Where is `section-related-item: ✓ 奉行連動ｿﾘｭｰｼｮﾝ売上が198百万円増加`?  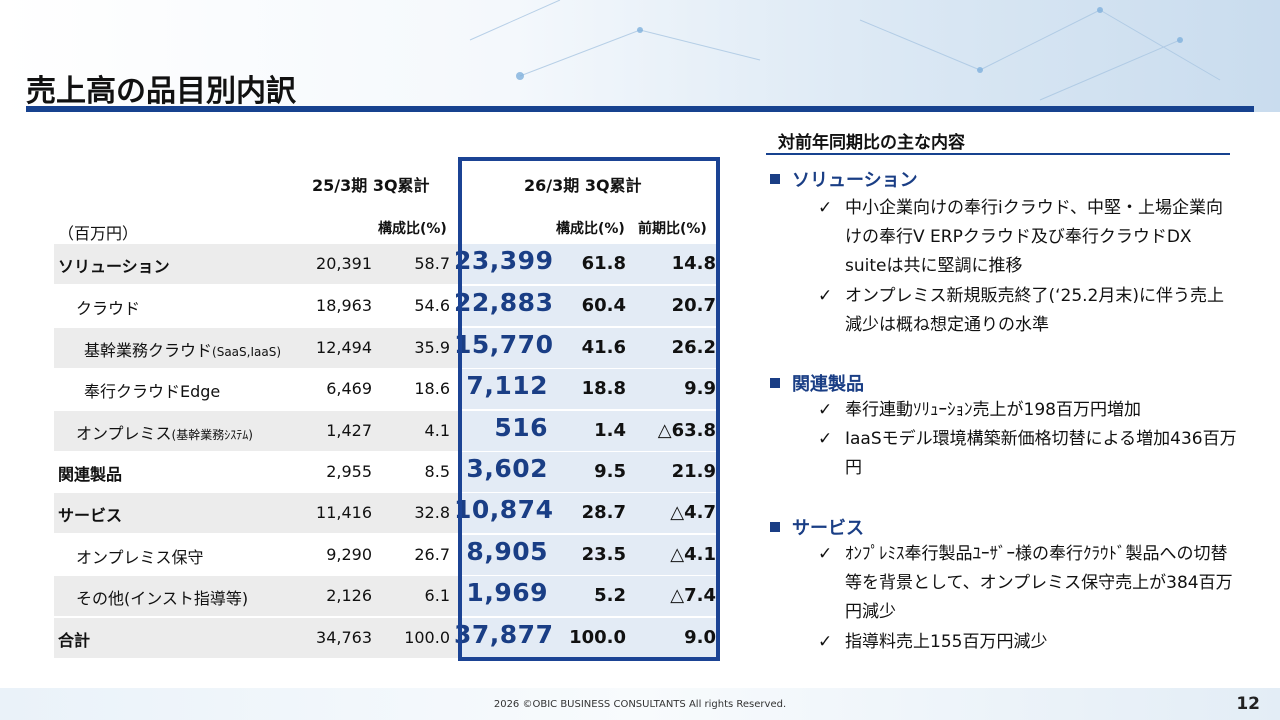
section-related-item: ✓ 奉行連動ｿﾘｭｰｼｮﾝ売上が198百万円増加 is located at coordinates (1028, 410).